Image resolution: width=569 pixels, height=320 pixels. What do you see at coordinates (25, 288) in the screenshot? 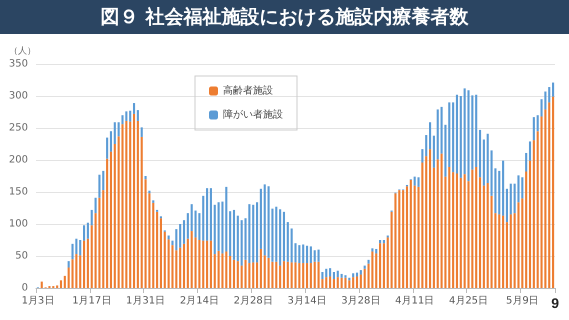
I see `y-tick-label: 0` at bounding box center [25, 288].